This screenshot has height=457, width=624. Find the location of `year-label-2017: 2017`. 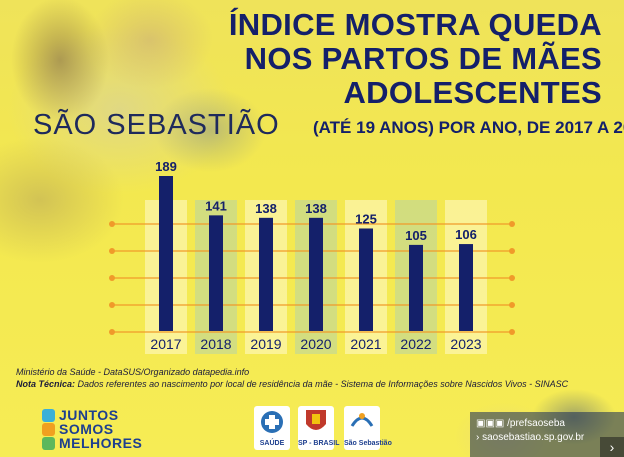

year-label-2017: 2017 is located at coordinates (165, 344).